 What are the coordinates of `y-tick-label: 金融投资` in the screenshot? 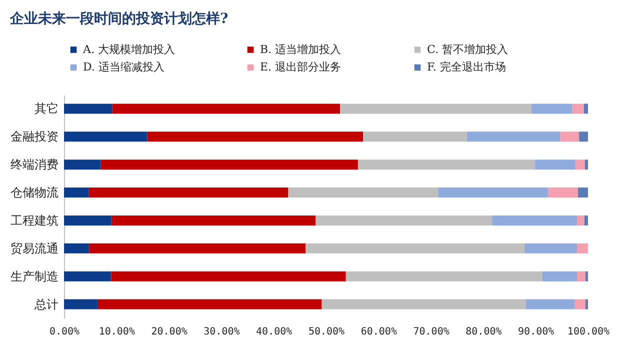 It's located at (34, 137).